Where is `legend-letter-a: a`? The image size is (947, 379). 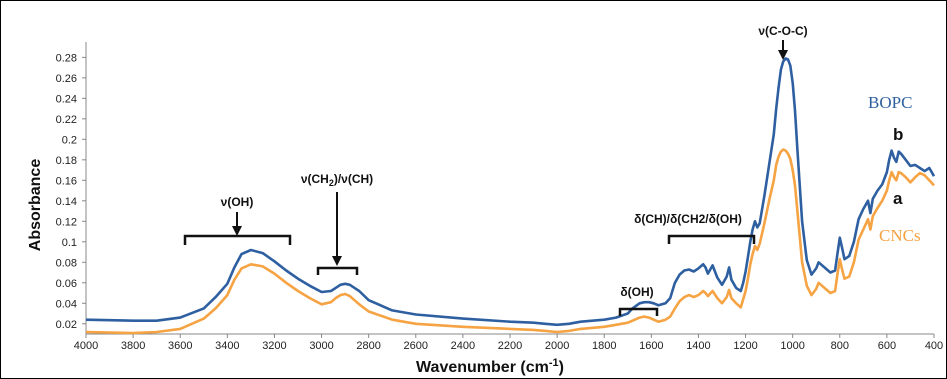
legend-letter-a: a is located at coordinates (898, 198).